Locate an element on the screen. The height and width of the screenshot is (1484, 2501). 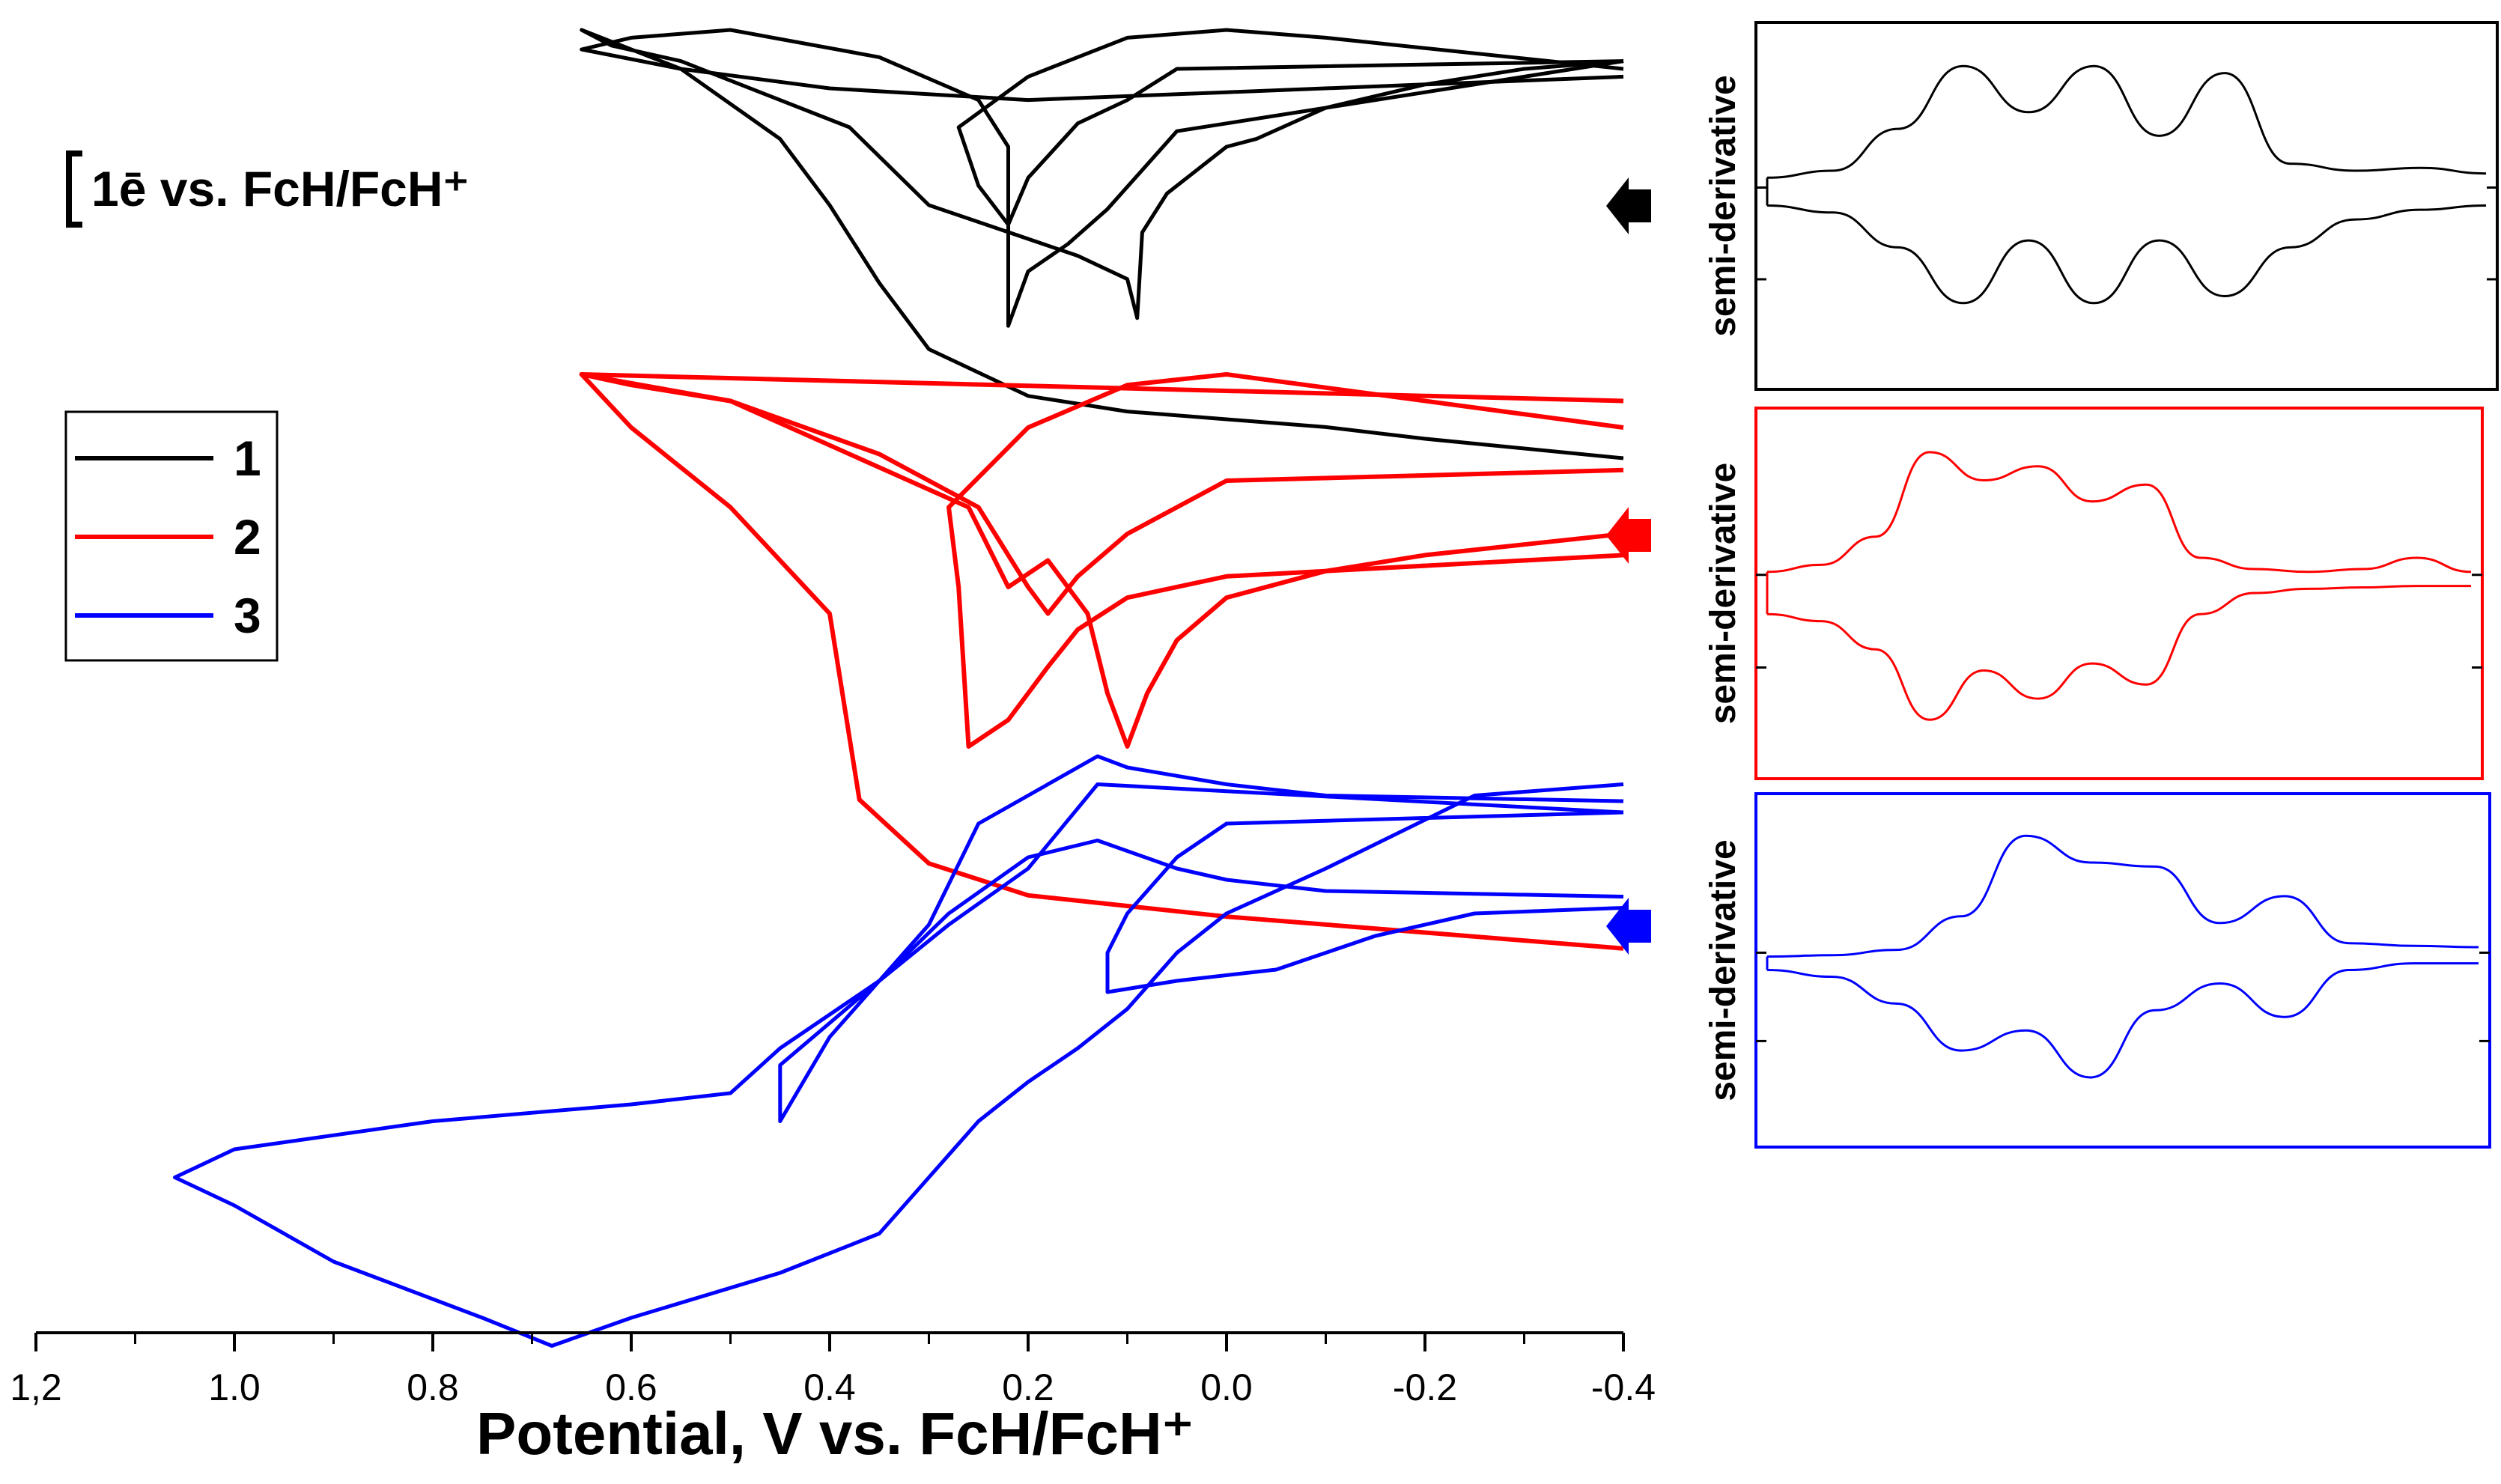
scale-bar: 1ē vs. FcH/FcH⁺ is located at coordinates (267, 189).